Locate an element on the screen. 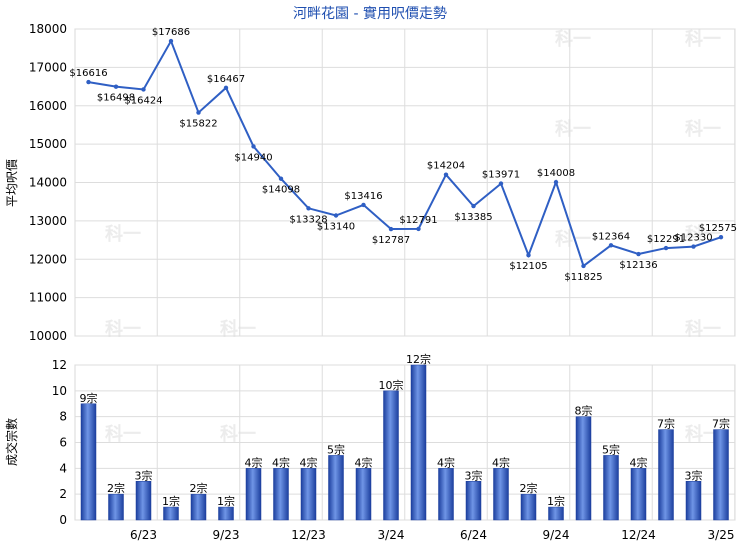 This screenshot has width=740, height=550. price-tick-label: 18000 is located at coordinates (48, 29).